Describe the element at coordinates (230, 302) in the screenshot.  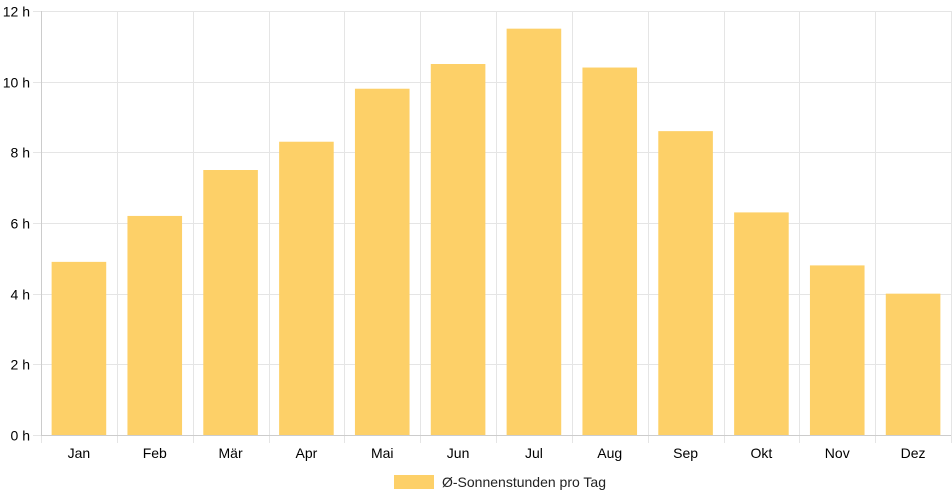
I see `bar-mär` at that location.